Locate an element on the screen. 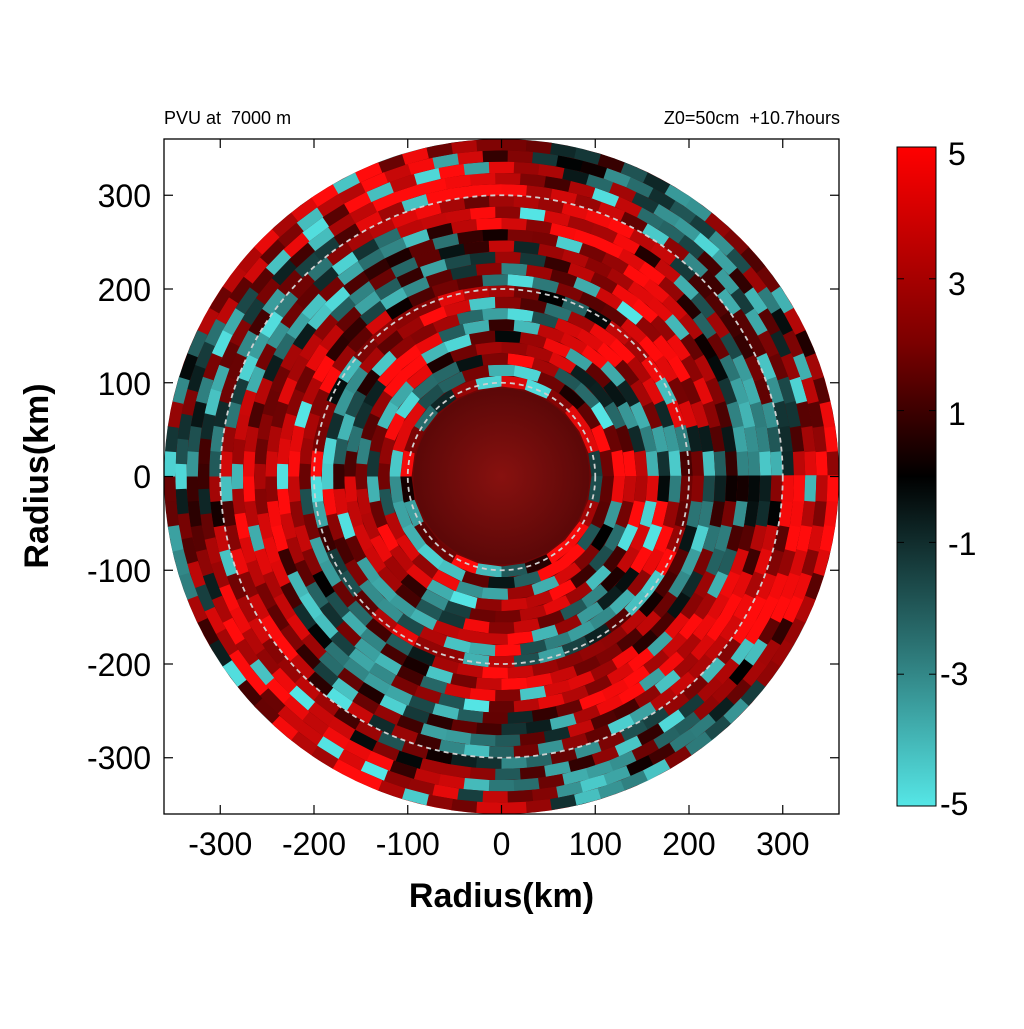  x-tick-label: 0 is located at coordinates (502, 844).